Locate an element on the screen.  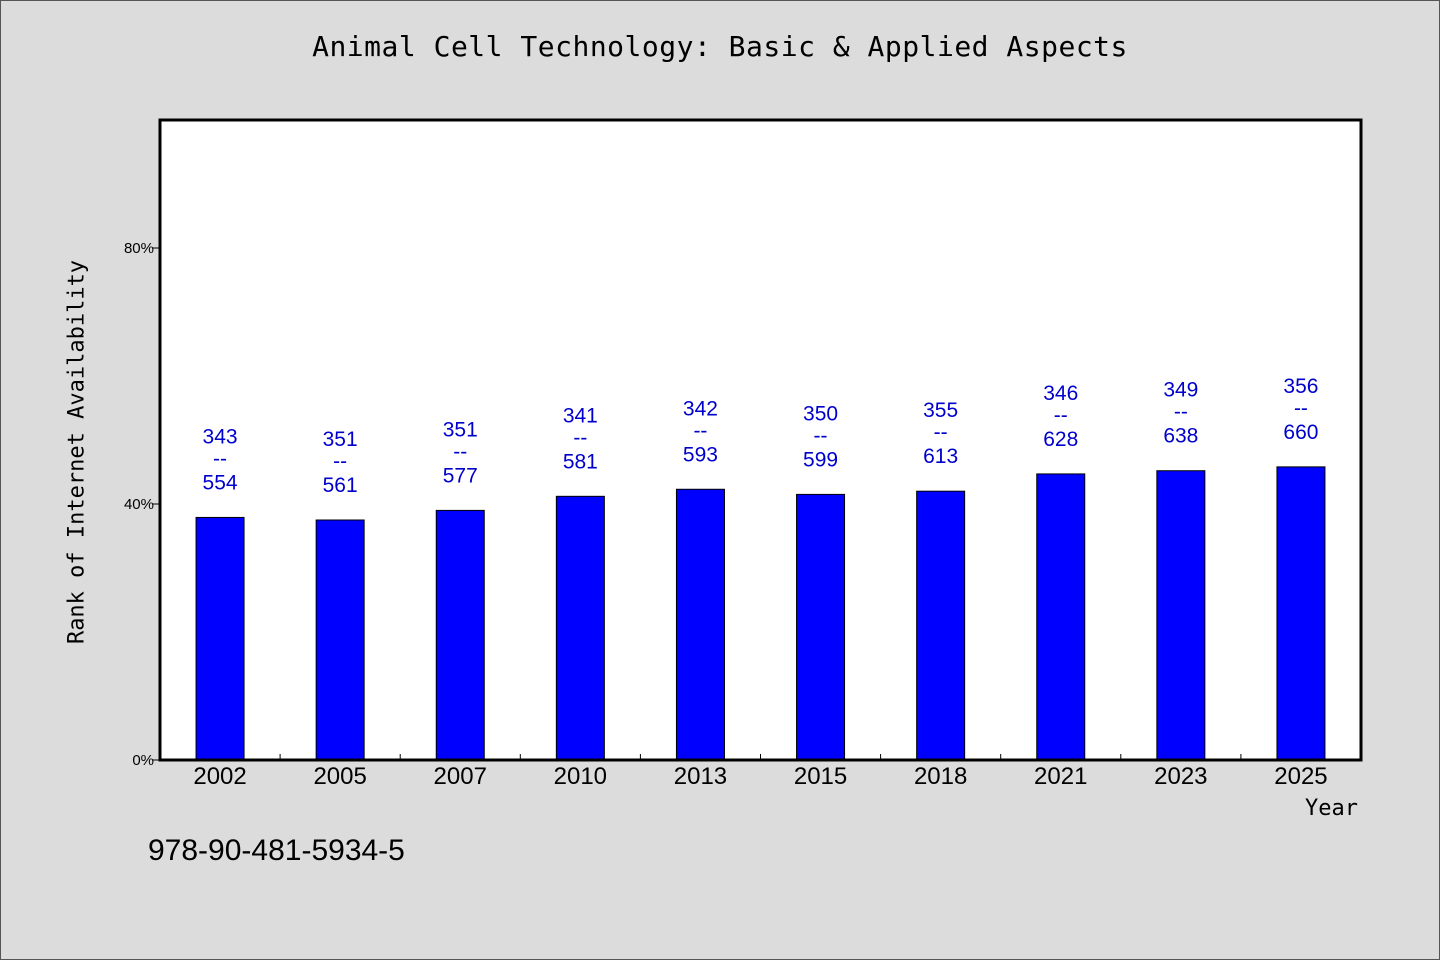
bar-label-bottom: 561 is located at coordinates (340, 485).